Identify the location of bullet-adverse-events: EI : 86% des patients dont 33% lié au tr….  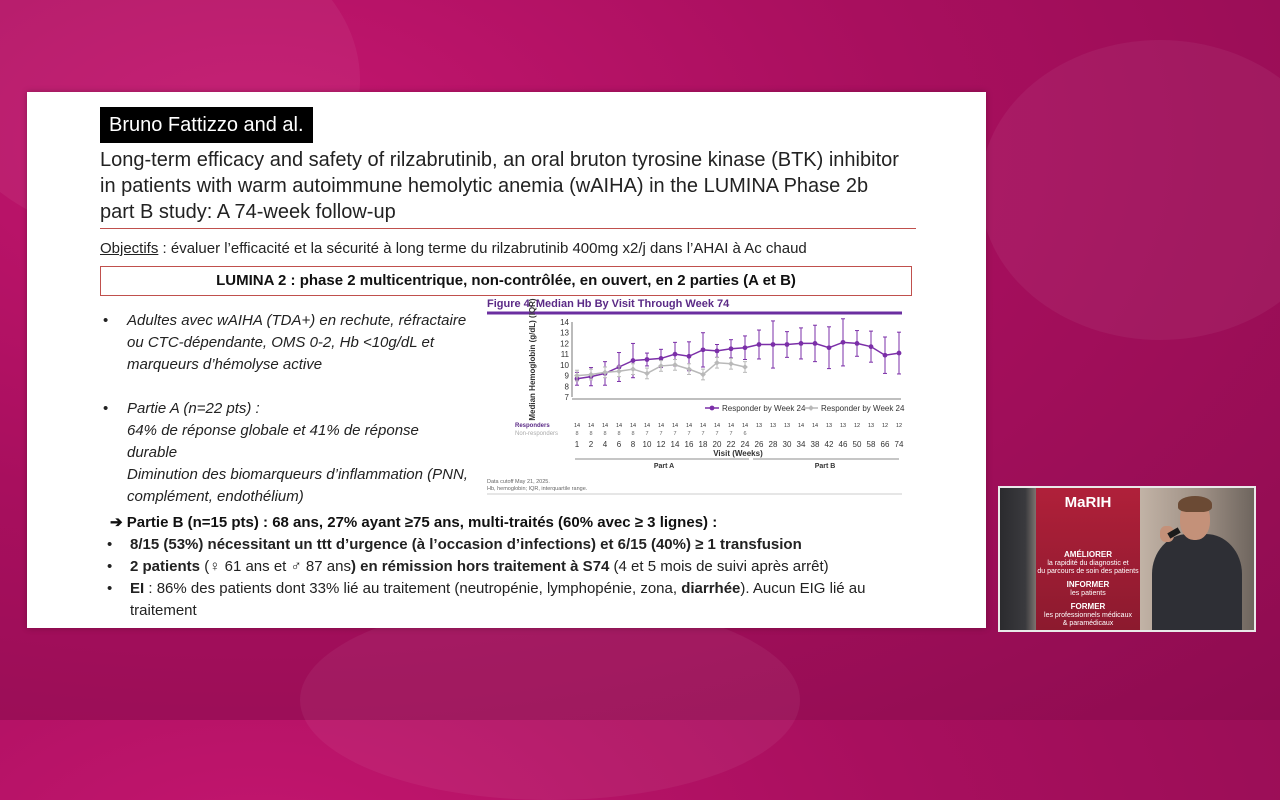
(502, 600).